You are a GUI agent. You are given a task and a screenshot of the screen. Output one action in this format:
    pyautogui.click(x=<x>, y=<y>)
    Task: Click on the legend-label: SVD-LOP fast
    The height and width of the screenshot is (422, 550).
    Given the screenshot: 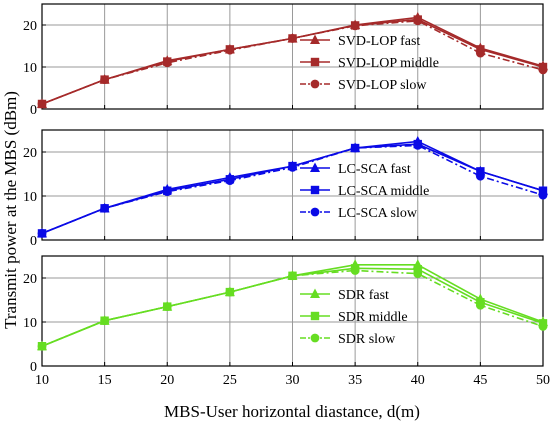 What is the action you would take?
    pyautogui.click(x=379, y=41)
    